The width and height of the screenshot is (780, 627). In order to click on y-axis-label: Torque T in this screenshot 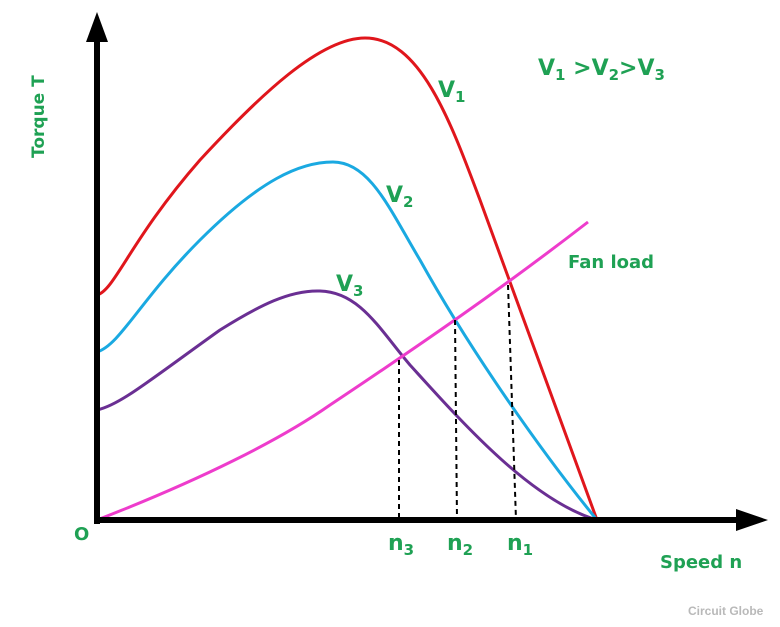, I will do `click(39, 116)`.